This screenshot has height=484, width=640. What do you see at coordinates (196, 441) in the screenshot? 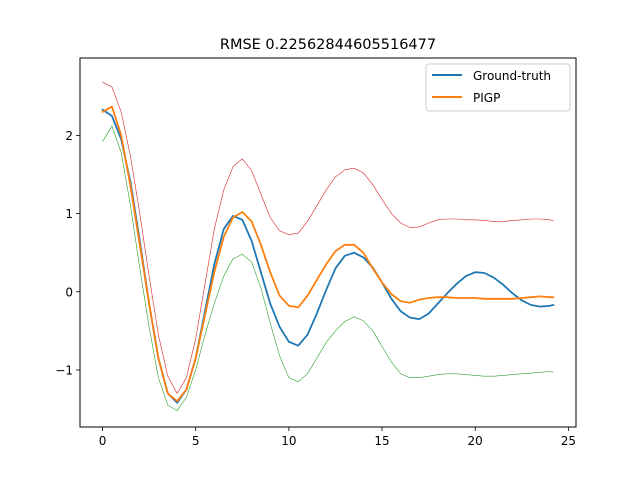
I see `x-tick-label: 5` at bounding box center [196, 441].